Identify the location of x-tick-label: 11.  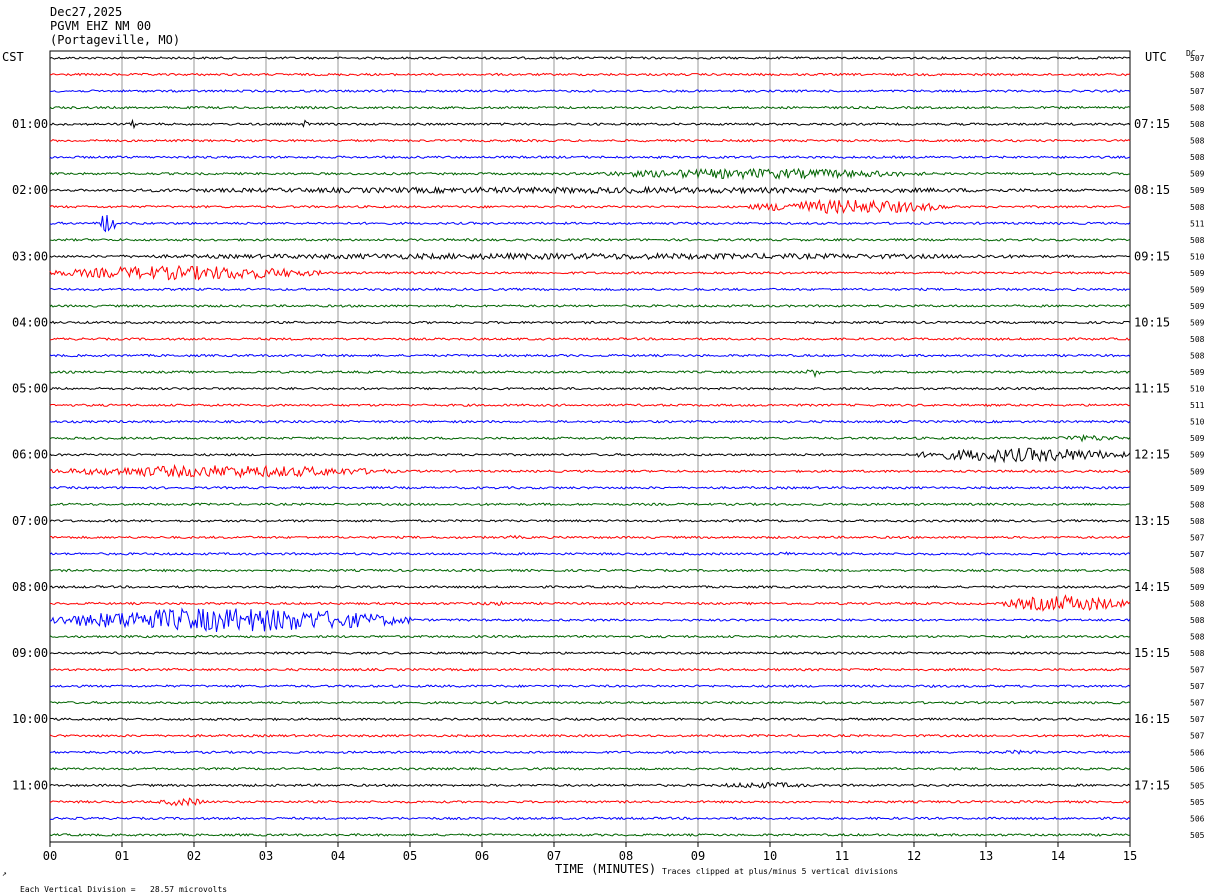
(842, 856).